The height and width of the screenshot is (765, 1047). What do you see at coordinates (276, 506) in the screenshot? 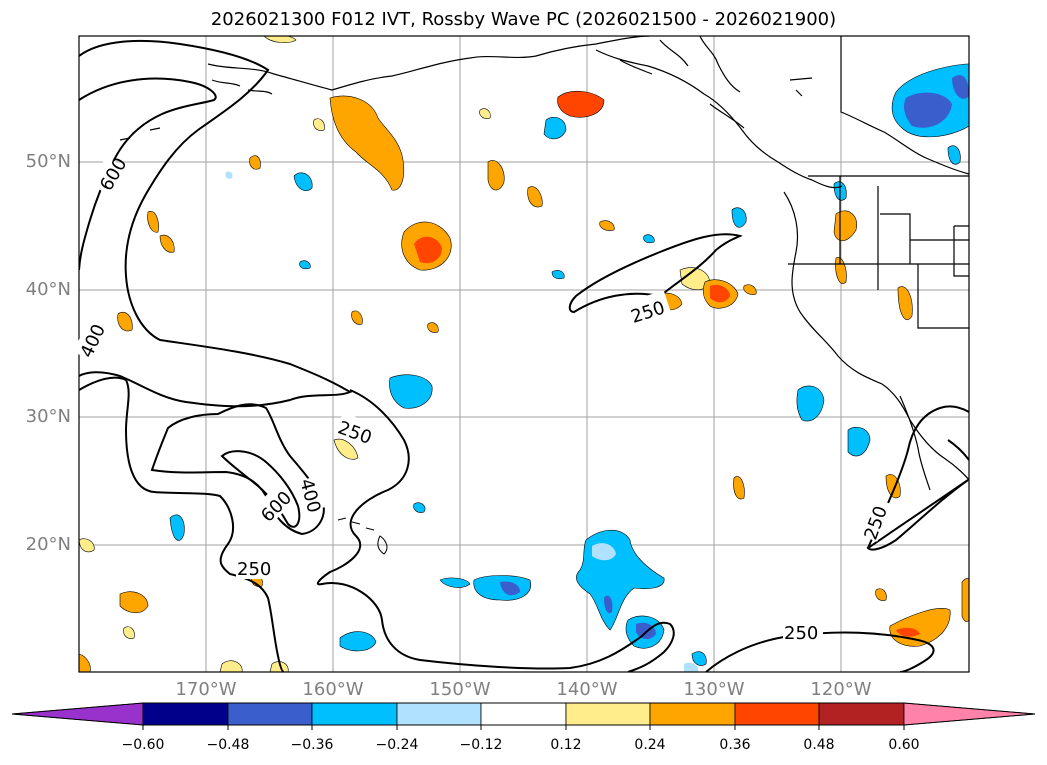
I see `contour-label: 600` at bounding box center [276, 506].